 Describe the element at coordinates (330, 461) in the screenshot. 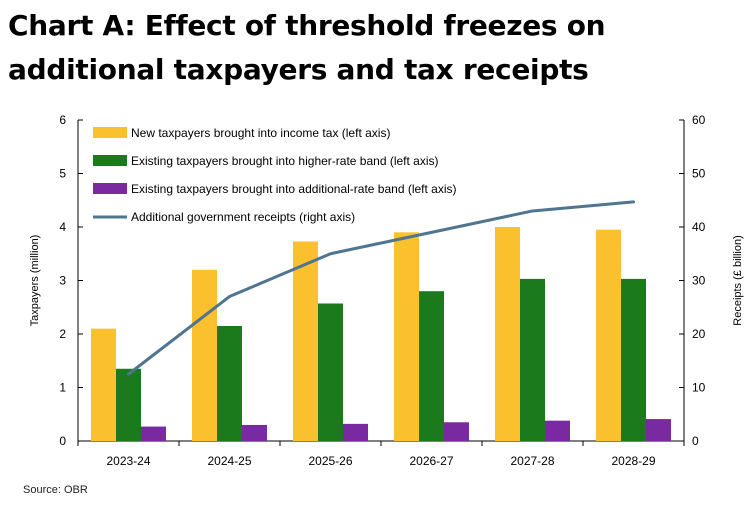

I see `x-tick-label: 2025-26` at that location.